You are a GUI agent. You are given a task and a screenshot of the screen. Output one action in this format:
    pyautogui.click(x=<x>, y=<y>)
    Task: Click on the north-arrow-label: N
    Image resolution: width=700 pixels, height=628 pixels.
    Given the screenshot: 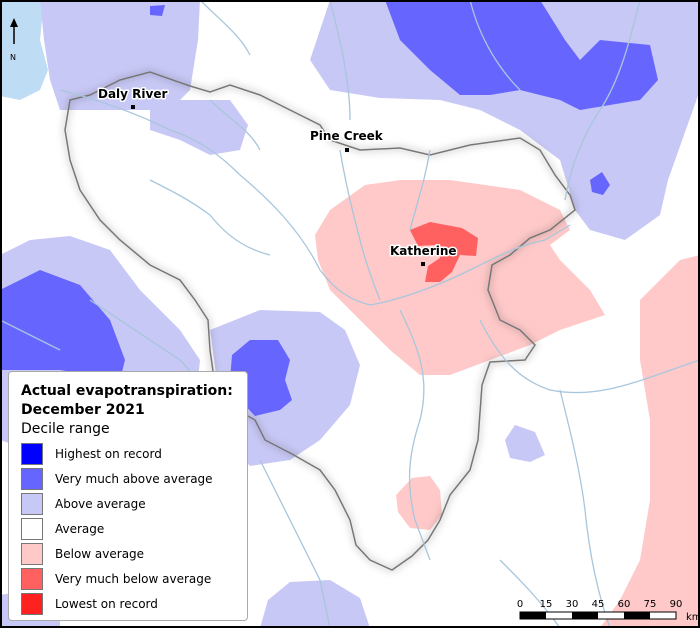 What is the action you would take?
    pyautogui.click(x=13, y=57)
    